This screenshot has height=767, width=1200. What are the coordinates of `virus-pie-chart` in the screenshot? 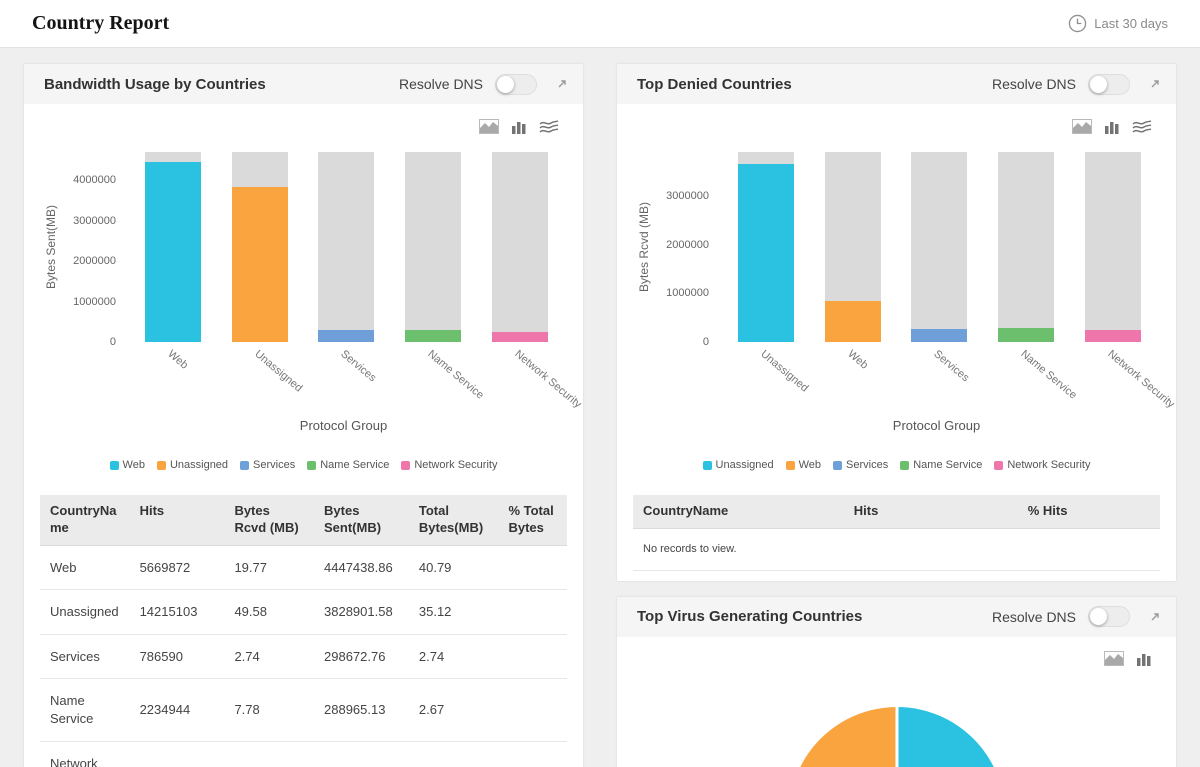 It's located at (896, 736).